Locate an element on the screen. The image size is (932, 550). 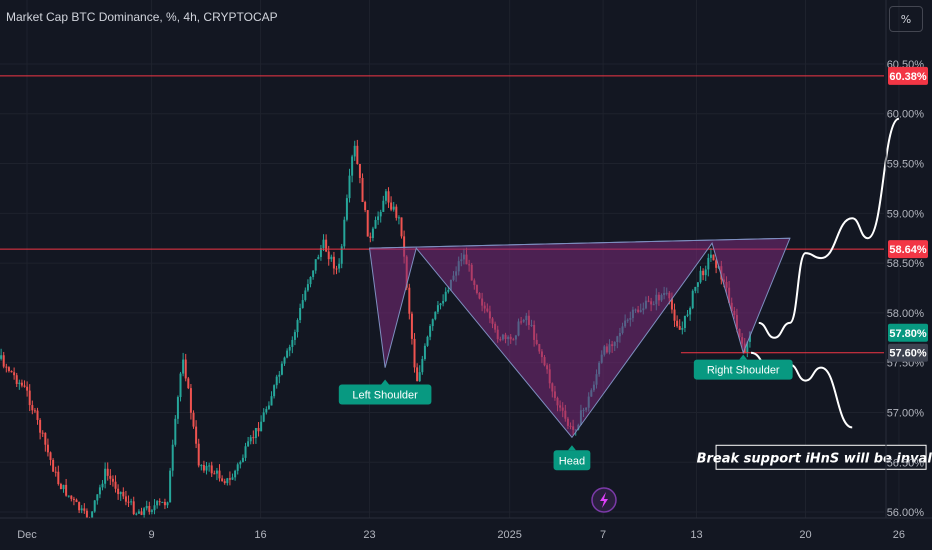
x-tick-label: 20 is located at coordinates (805, 535).